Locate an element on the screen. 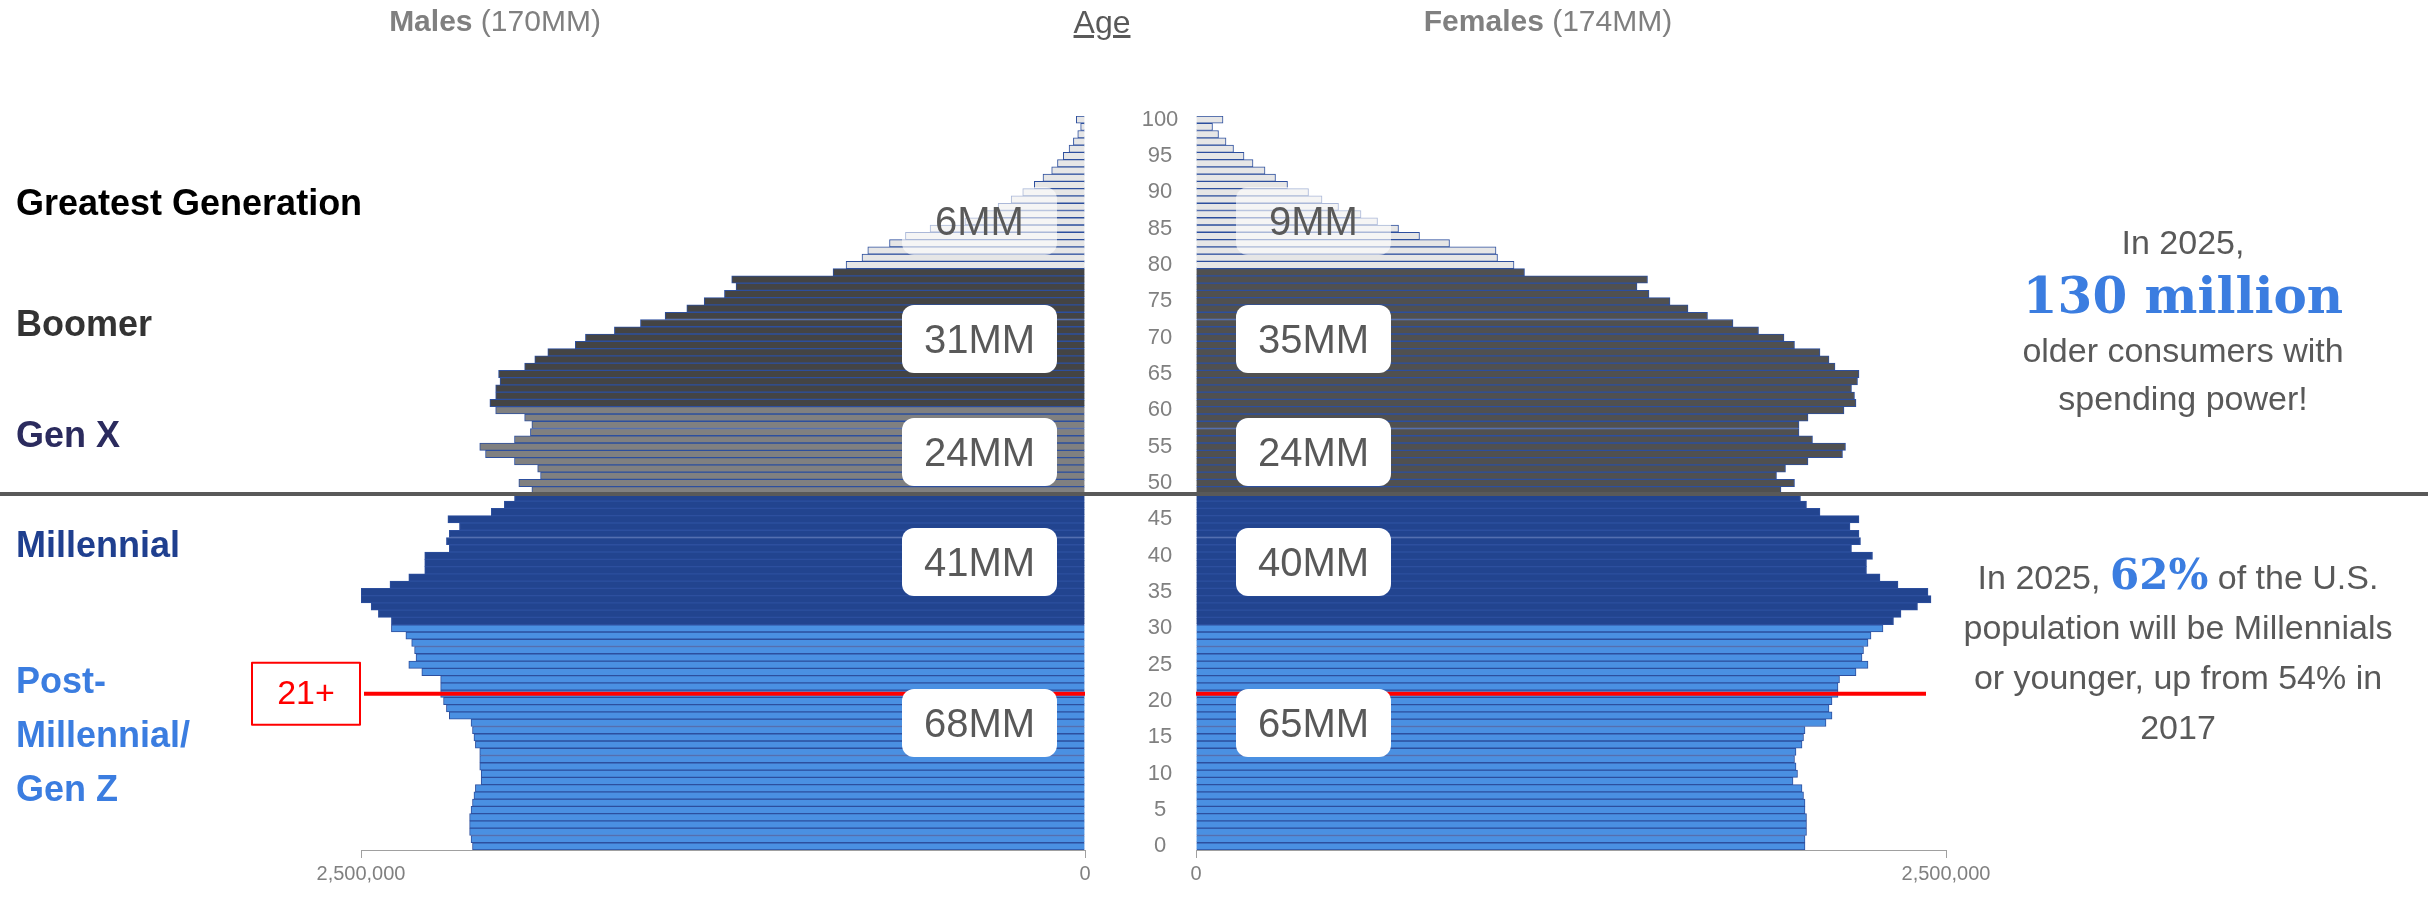  y-tick-label: 35 is located at coordinates (1160, 591).